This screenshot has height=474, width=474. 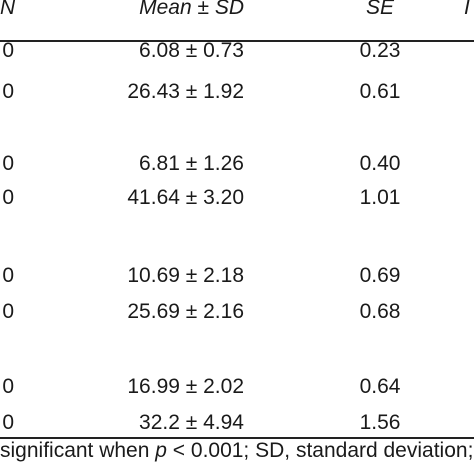 I want to click on table-bottom-rule, so click(x=237, y=438).